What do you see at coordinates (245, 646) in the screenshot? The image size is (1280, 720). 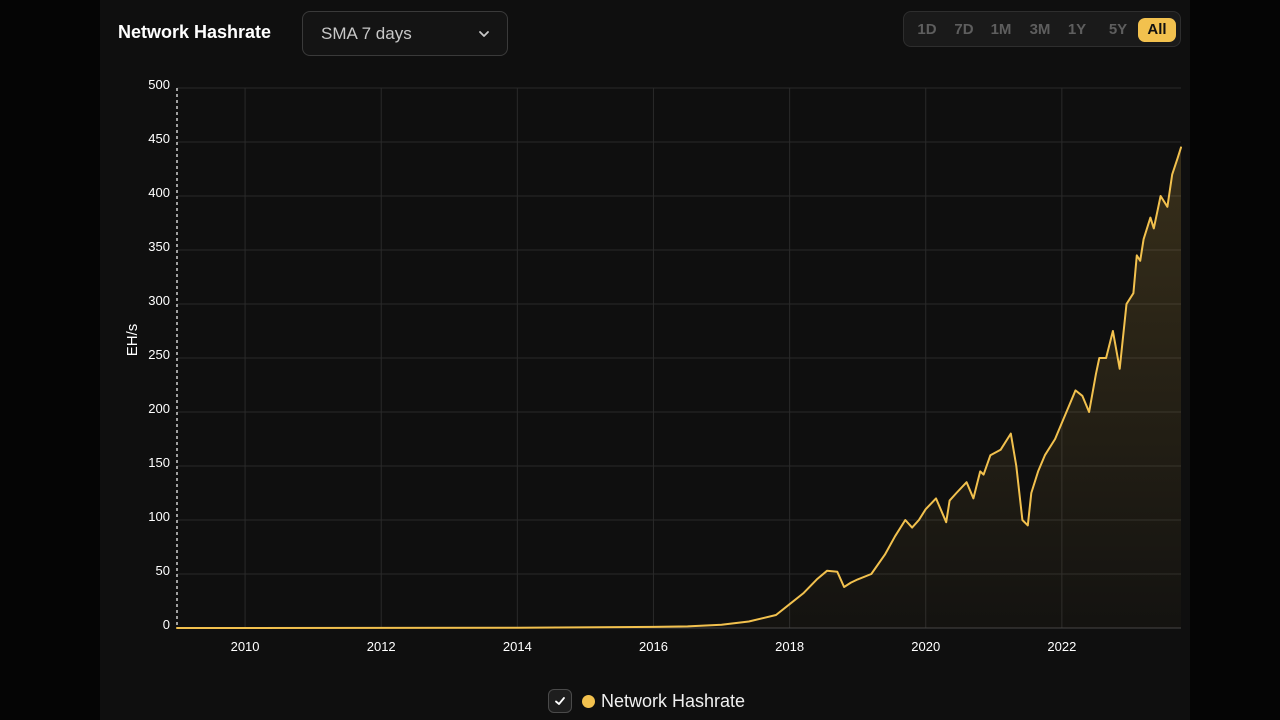 I see `x-tick-label-2010: 2010` at bounding box center [245, 646].